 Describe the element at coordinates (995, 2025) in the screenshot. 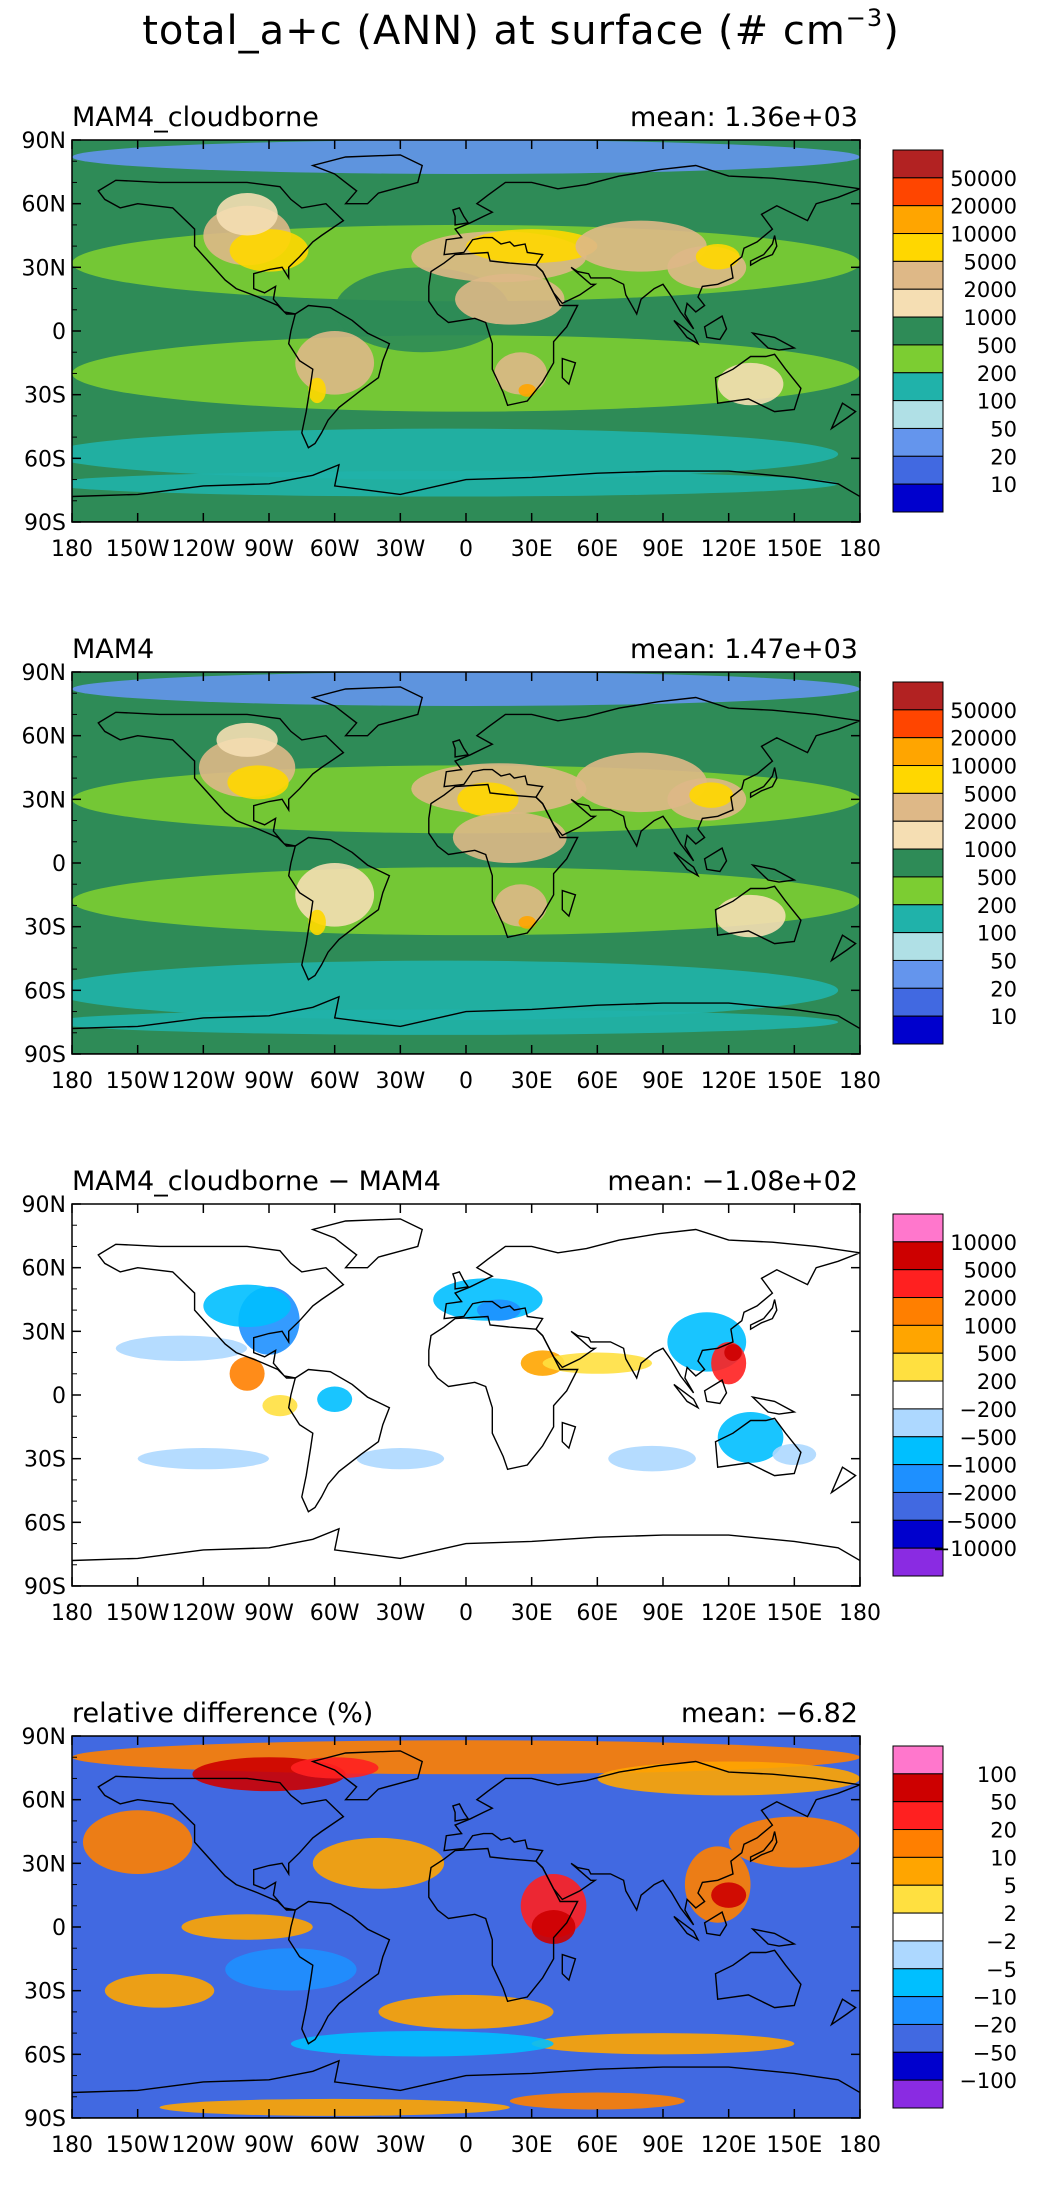

I see `colorbar-label: −20` at that location.